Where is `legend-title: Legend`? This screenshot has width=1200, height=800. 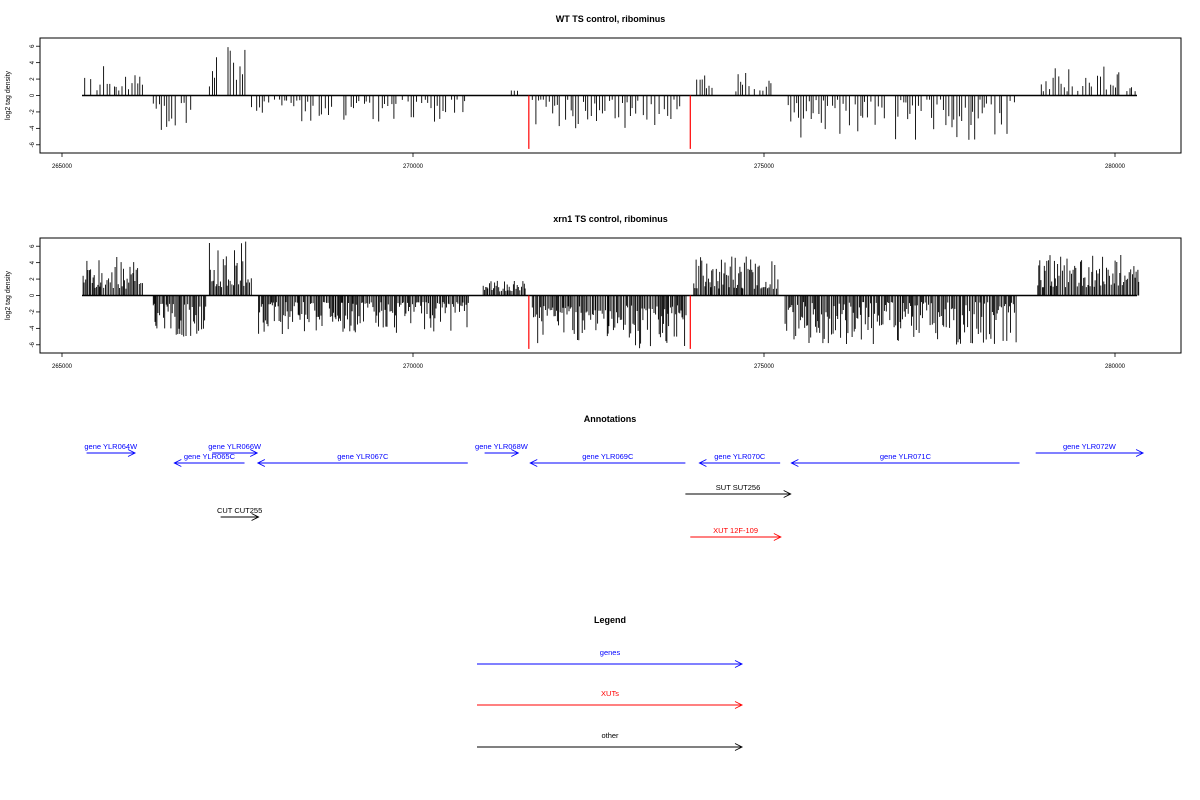 legend-title: Legend is located at coordinates (610, 620).